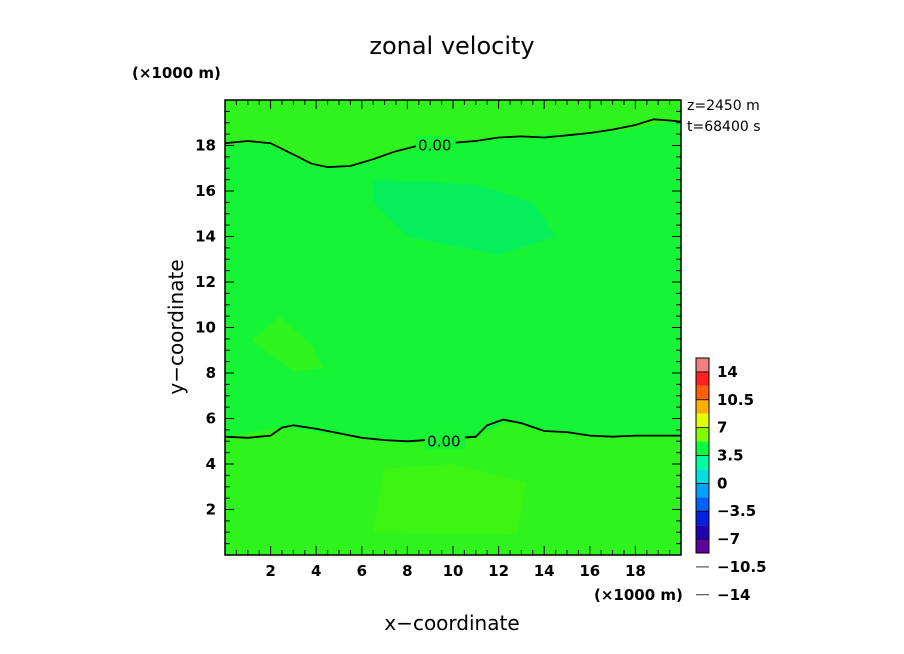 This screenshot has height=654, width=904. I want to click on chart-title: zonal velocity, so click(451, 46).